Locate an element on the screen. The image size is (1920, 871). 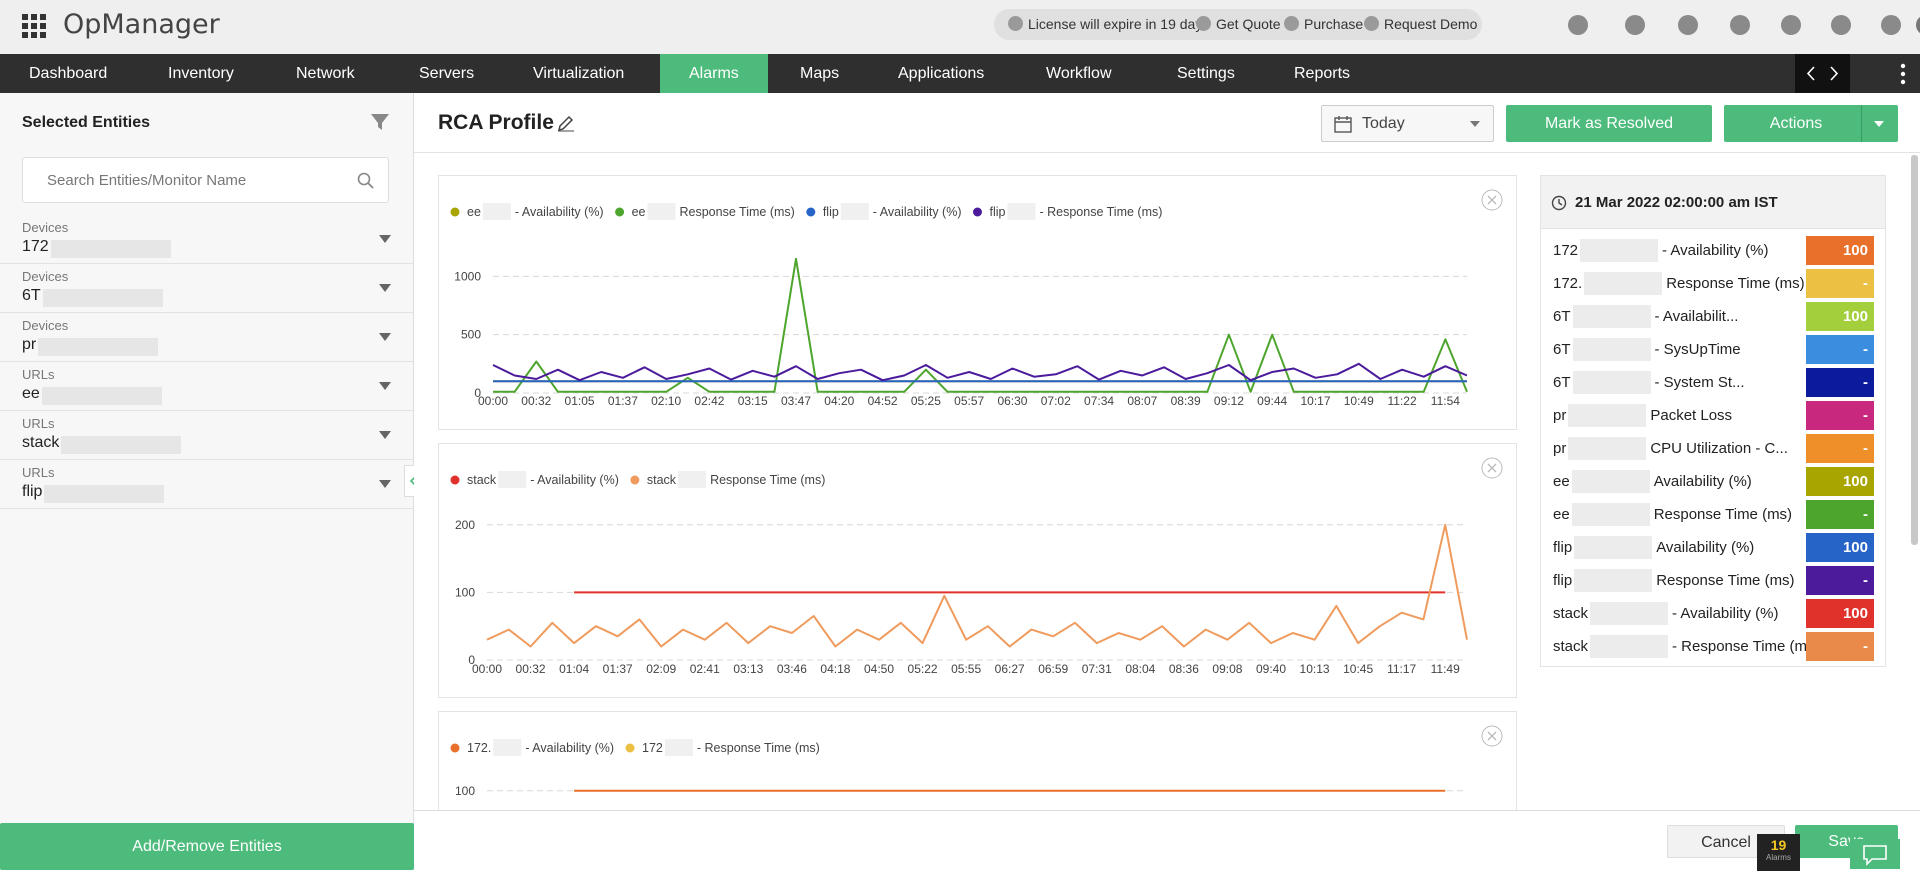
x-tick-label: 04:52 is located at coordinates (883, 401).